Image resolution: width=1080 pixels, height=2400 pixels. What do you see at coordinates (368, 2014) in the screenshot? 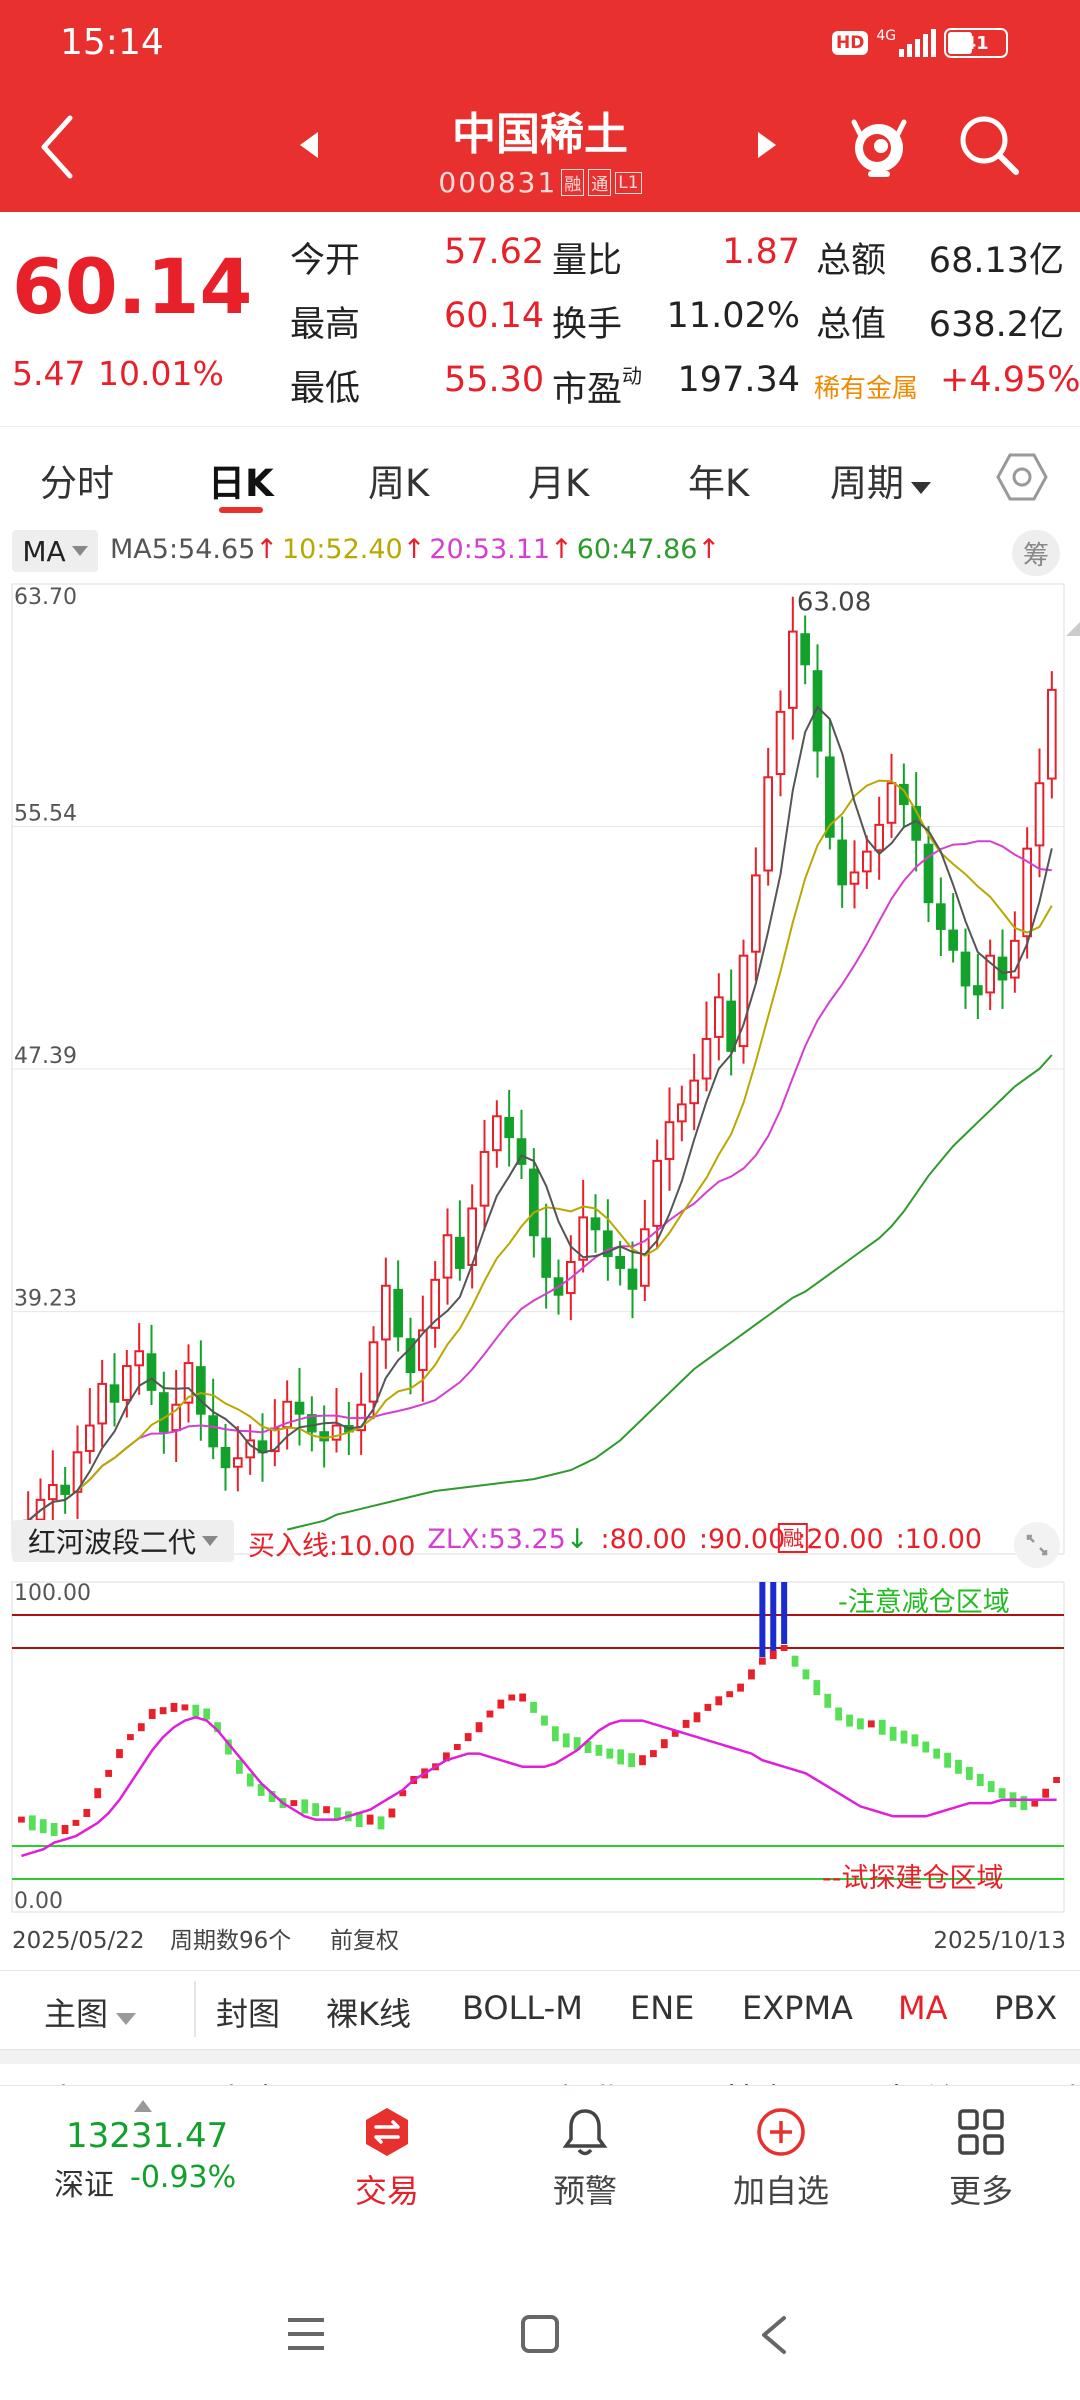
I see `toolbar-item-bare-k: 裸K线` at bounding box center [368, 2014].